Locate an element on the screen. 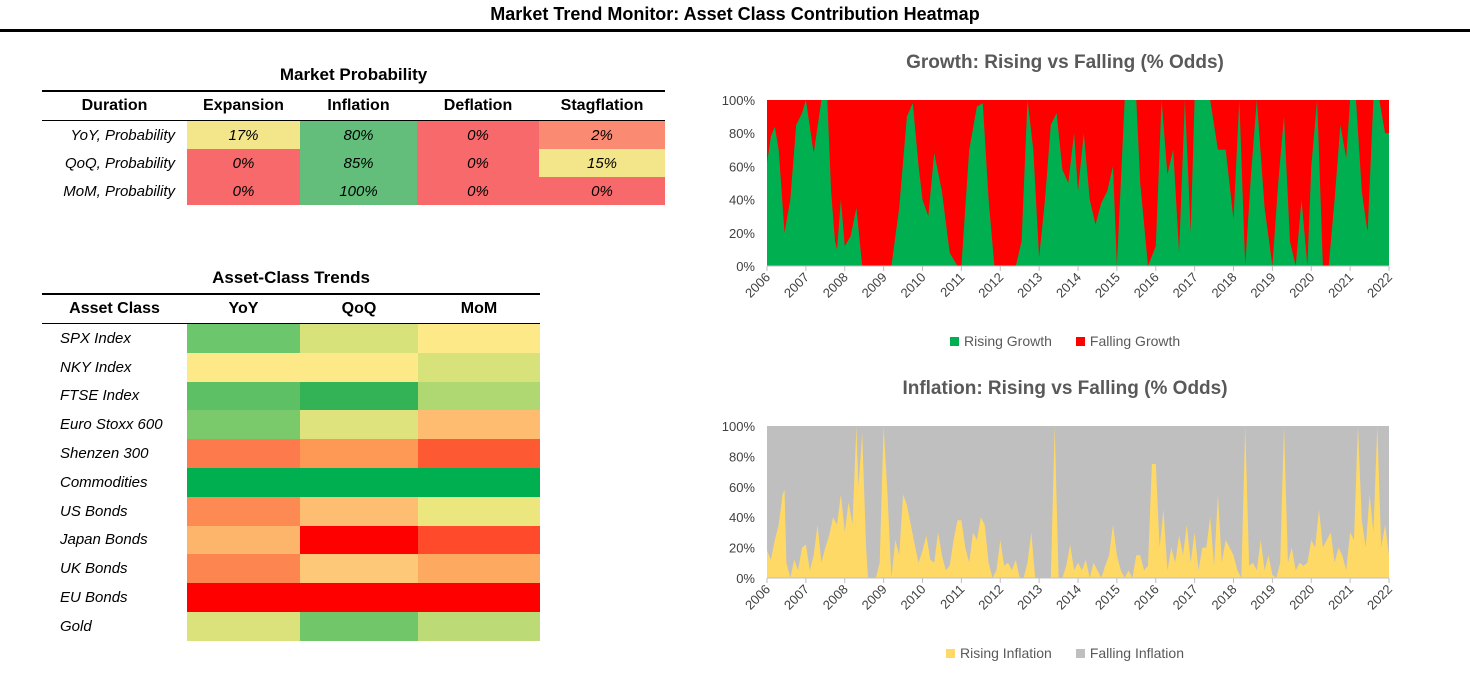 Image resolution: width=1470 pixels, height=696 pixels. mp-header-cell: Stagflation is located at coordinates (602, 106).